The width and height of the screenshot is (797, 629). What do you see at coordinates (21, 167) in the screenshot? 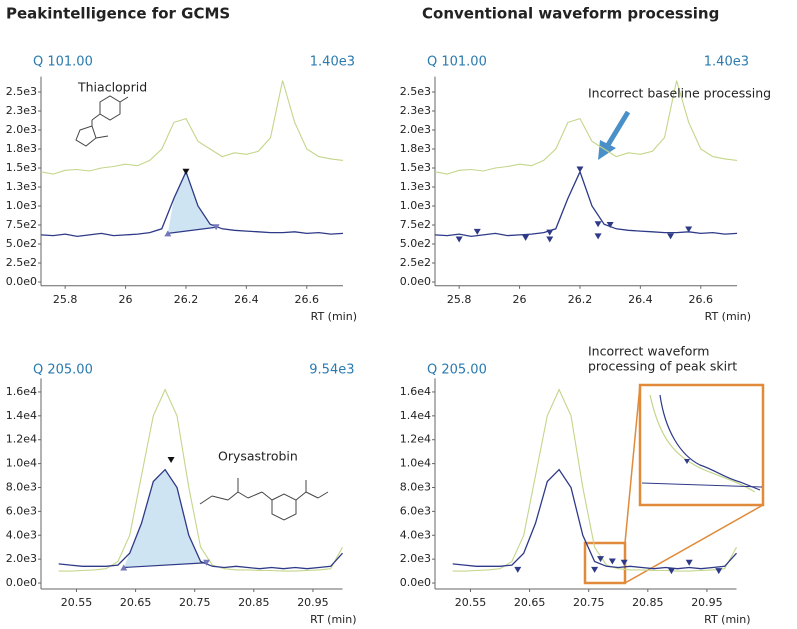
I see `y-tick-label: 1.5e3` at bounding box center [21, 167].